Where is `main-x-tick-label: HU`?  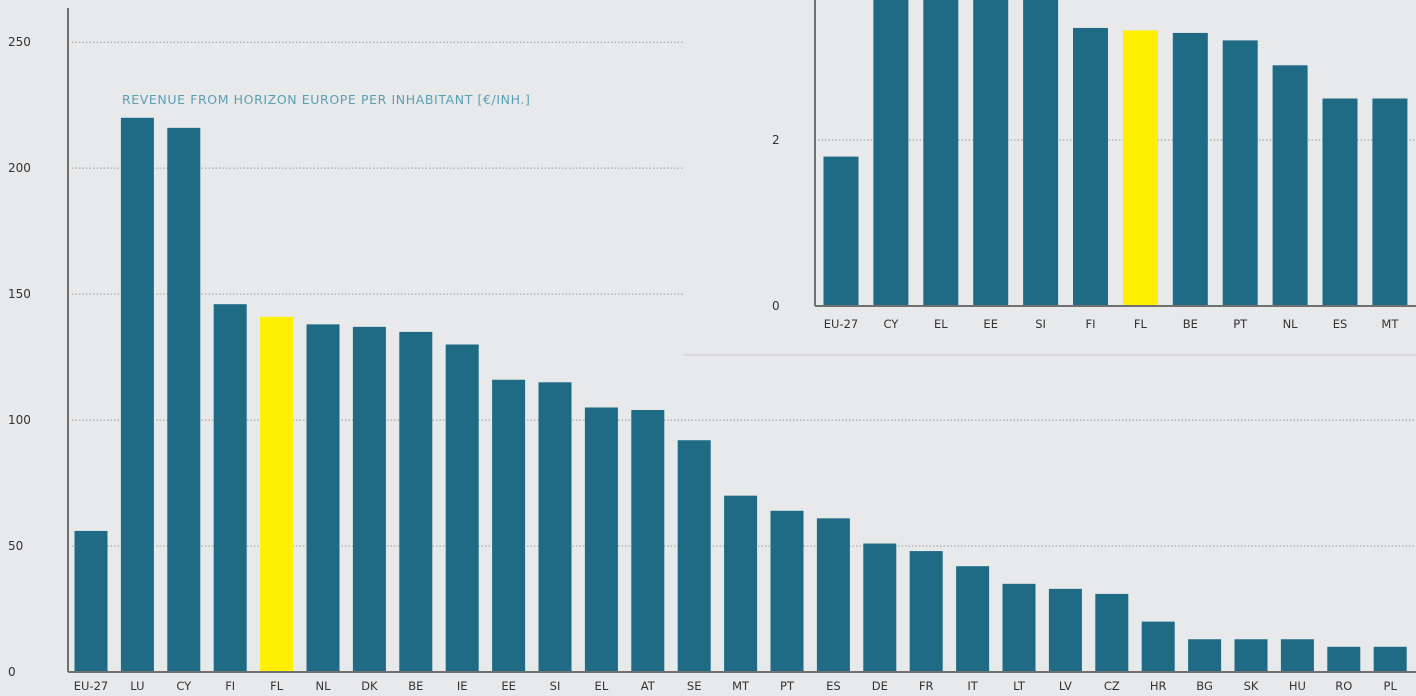 main-x-tick-label: HU is located at coordinates (1297, 686).